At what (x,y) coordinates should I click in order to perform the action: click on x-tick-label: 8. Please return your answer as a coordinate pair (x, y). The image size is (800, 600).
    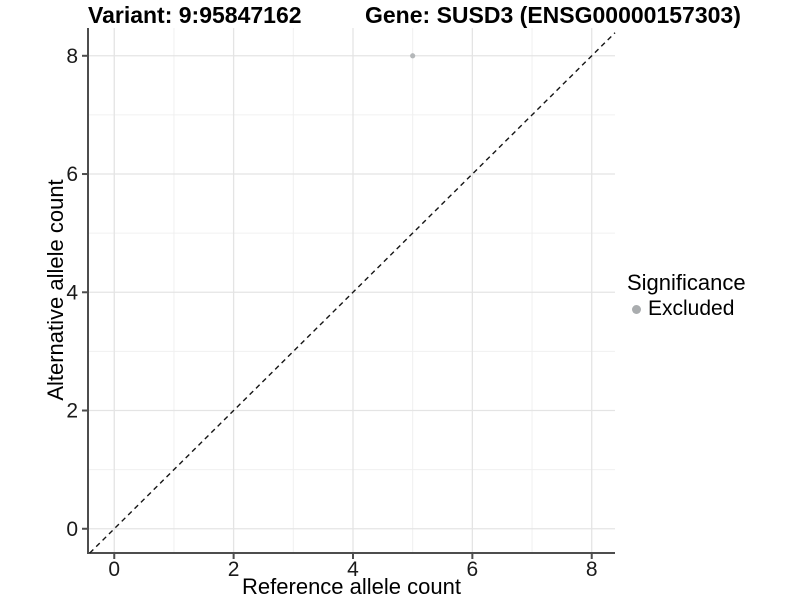
    Looking at the image, I should click on (592, 569).